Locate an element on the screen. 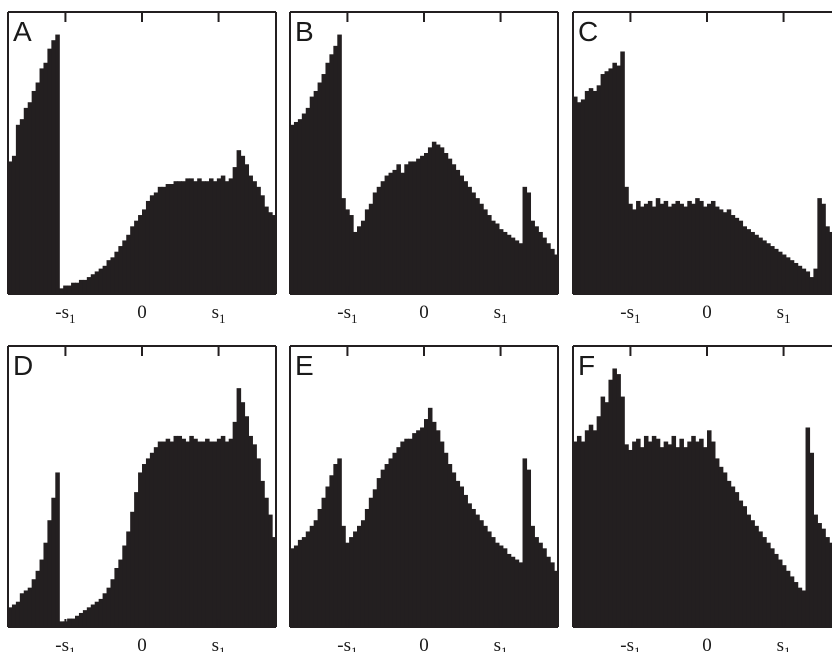  panel-label: E is located at coordinates (304, 365).